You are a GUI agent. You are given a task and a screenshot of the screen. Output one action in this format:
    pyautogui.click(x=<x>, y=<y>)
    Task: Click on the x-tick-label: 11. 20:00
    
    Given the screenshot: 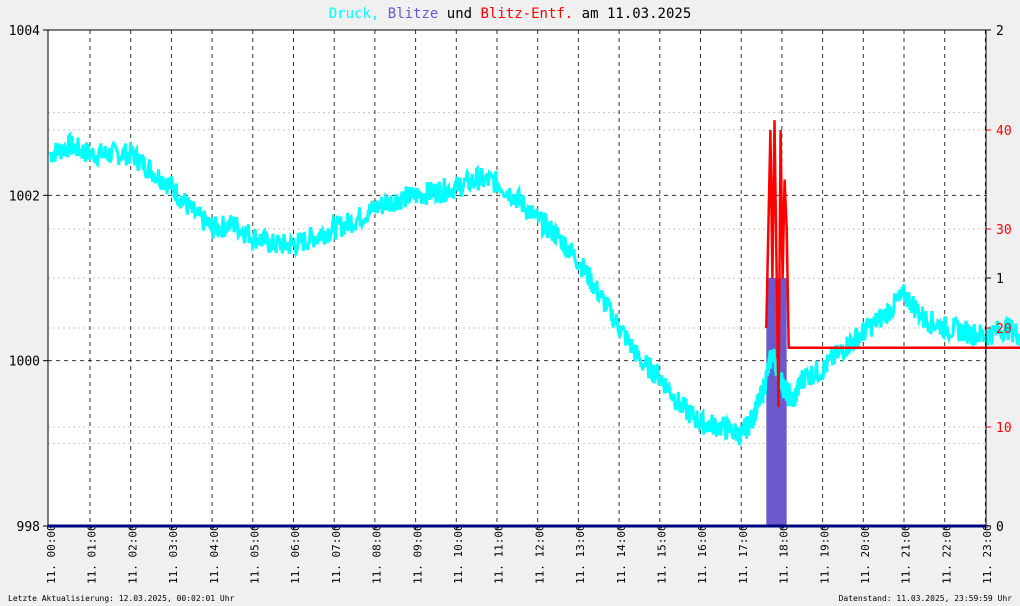 What is the action you would take?
    pyautogui.click(x=865, y=554)
    